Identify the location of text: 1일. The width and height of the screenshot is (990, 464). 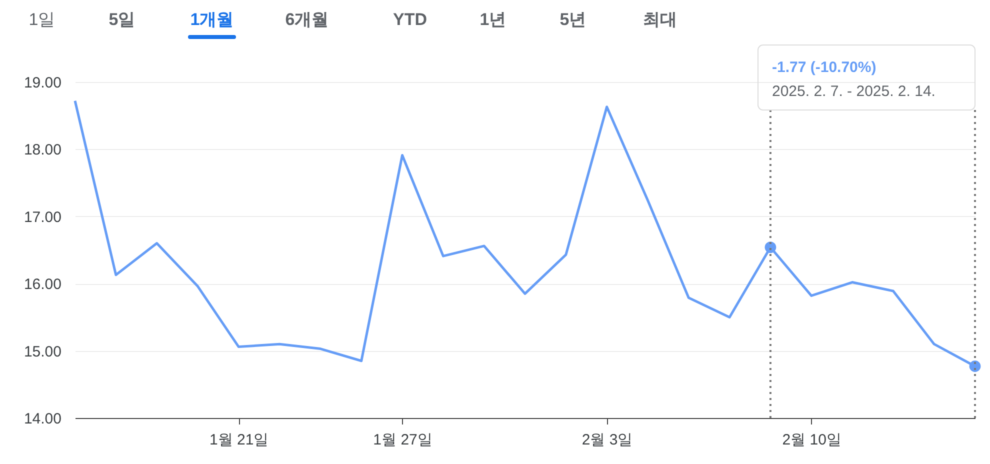
(42, 19).